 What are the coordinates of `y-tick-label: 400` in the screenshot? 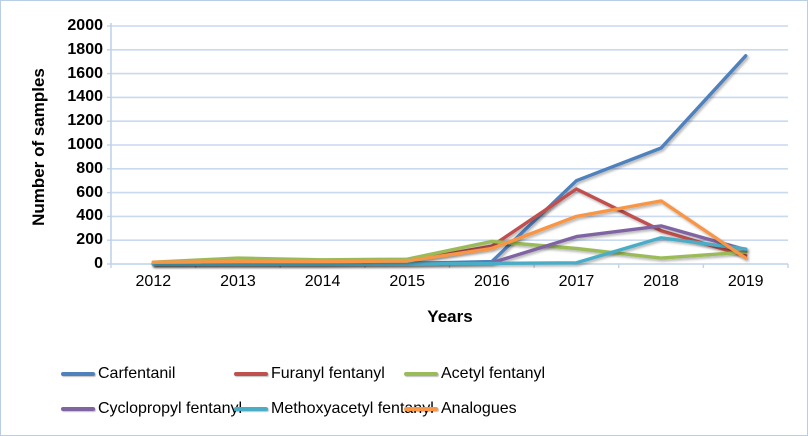 It's located at (89, 216).